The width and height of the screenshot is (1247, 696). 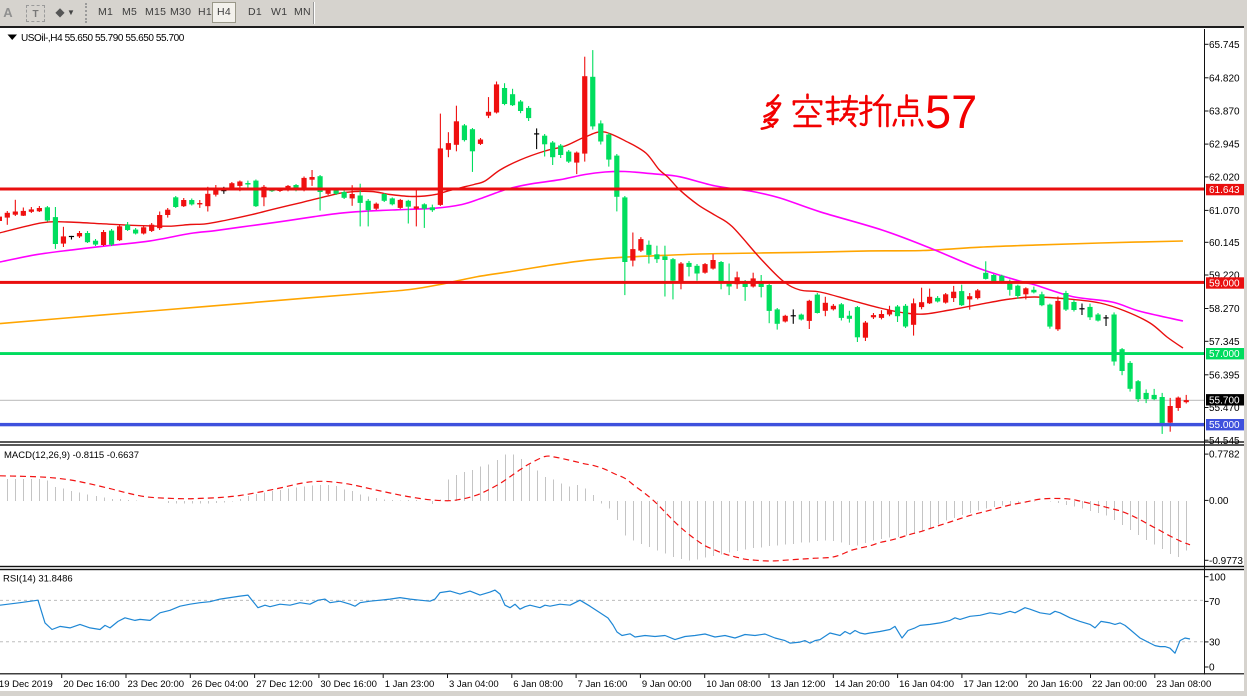 What do you see at coordinates (990, 684) in the screenshot?
I see `svg-text: 17 Jan 12:00` at bounding box center [990, 684].